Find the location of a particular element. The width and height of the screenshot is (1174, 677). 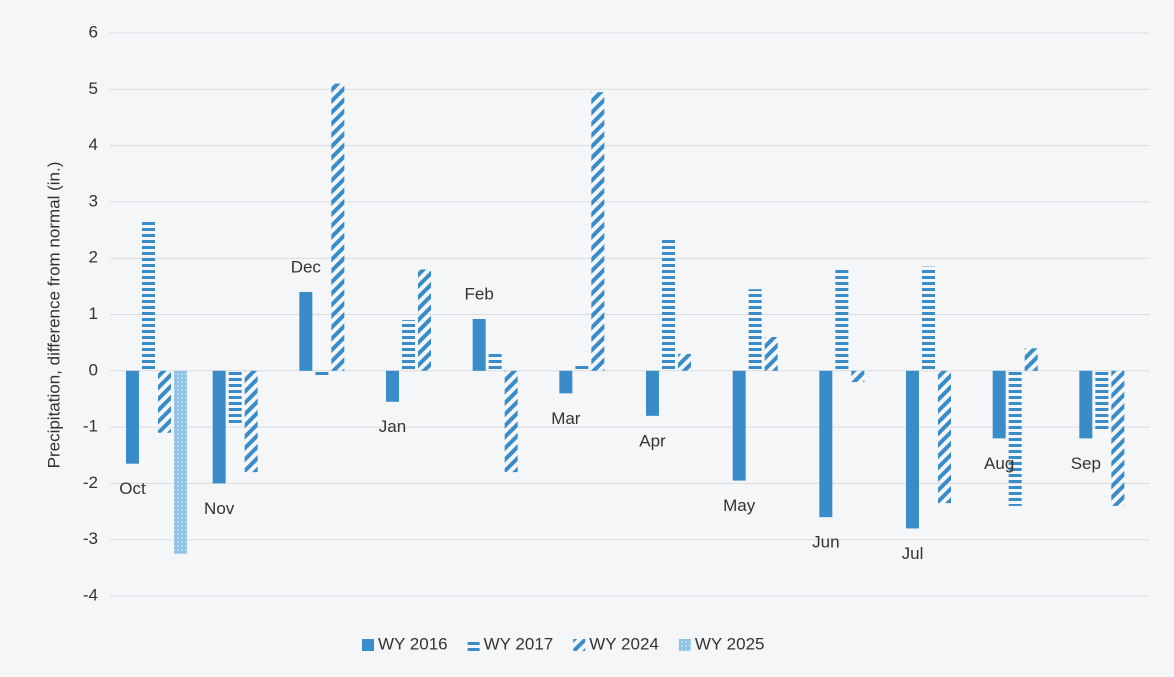

x-tick-label: Dec is located at coordinates (306, 266).